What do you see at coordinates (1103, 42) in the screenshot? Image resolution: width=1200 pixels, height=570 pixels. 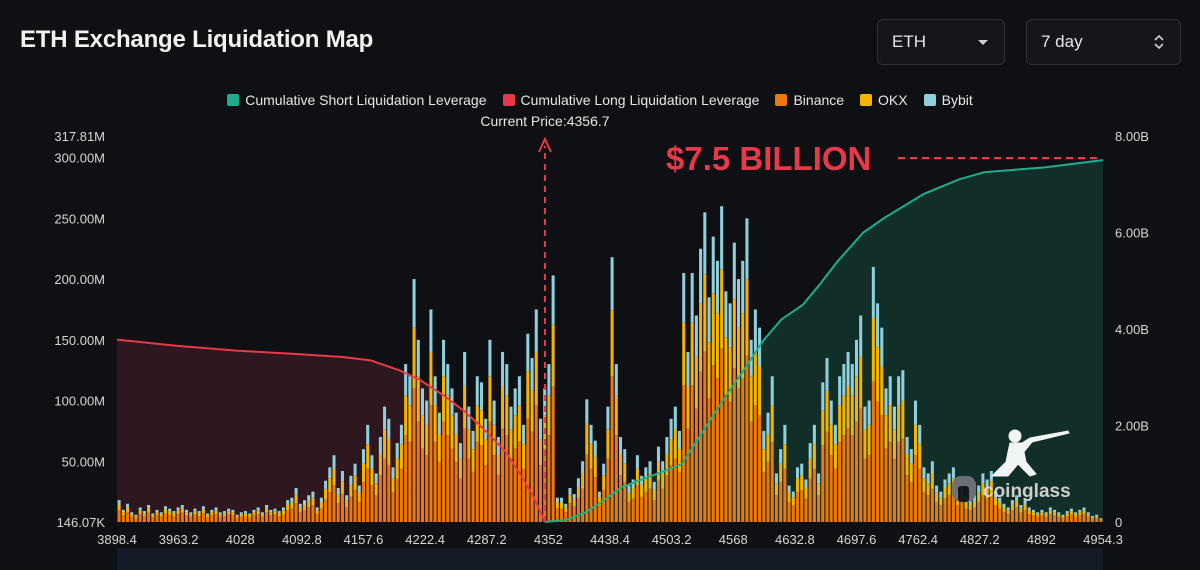 I see `time-range-select: 7 day` at bounding box center [1103, 42].